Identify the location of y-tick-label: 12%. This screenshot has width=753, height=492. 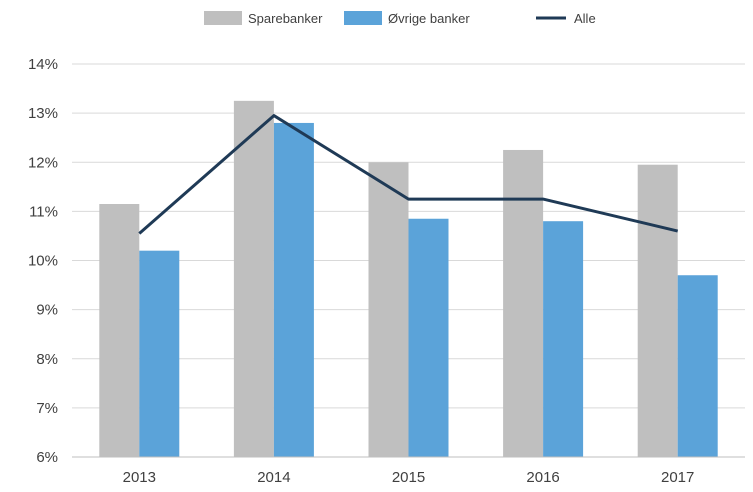
(43, 162).